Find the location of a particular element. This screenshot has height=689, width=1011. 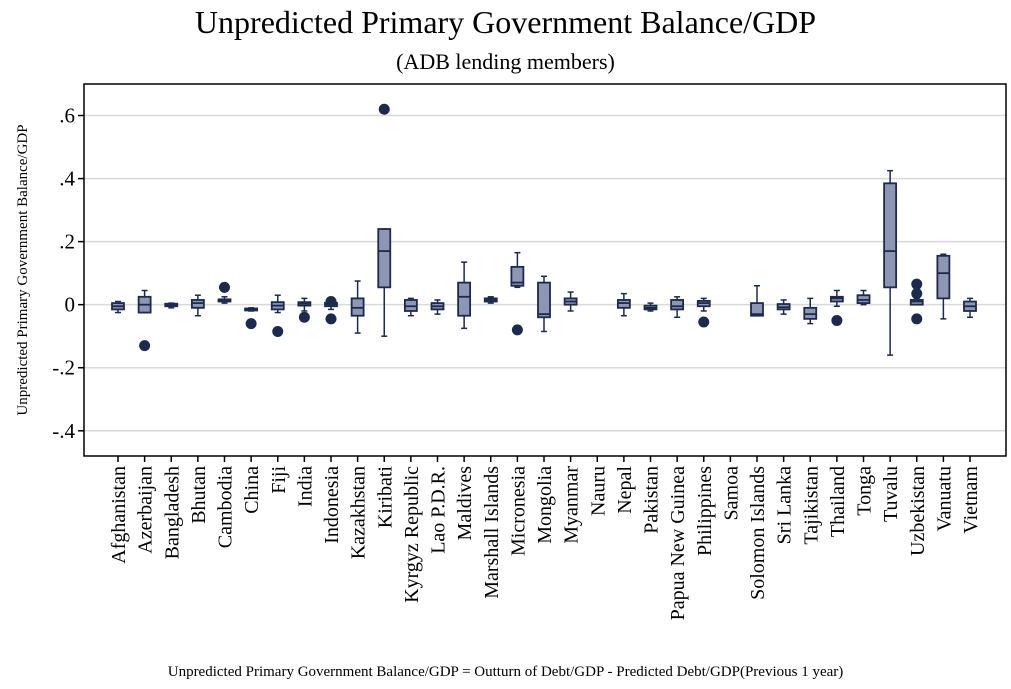

box-philippines is located at coordinates (703, 312).